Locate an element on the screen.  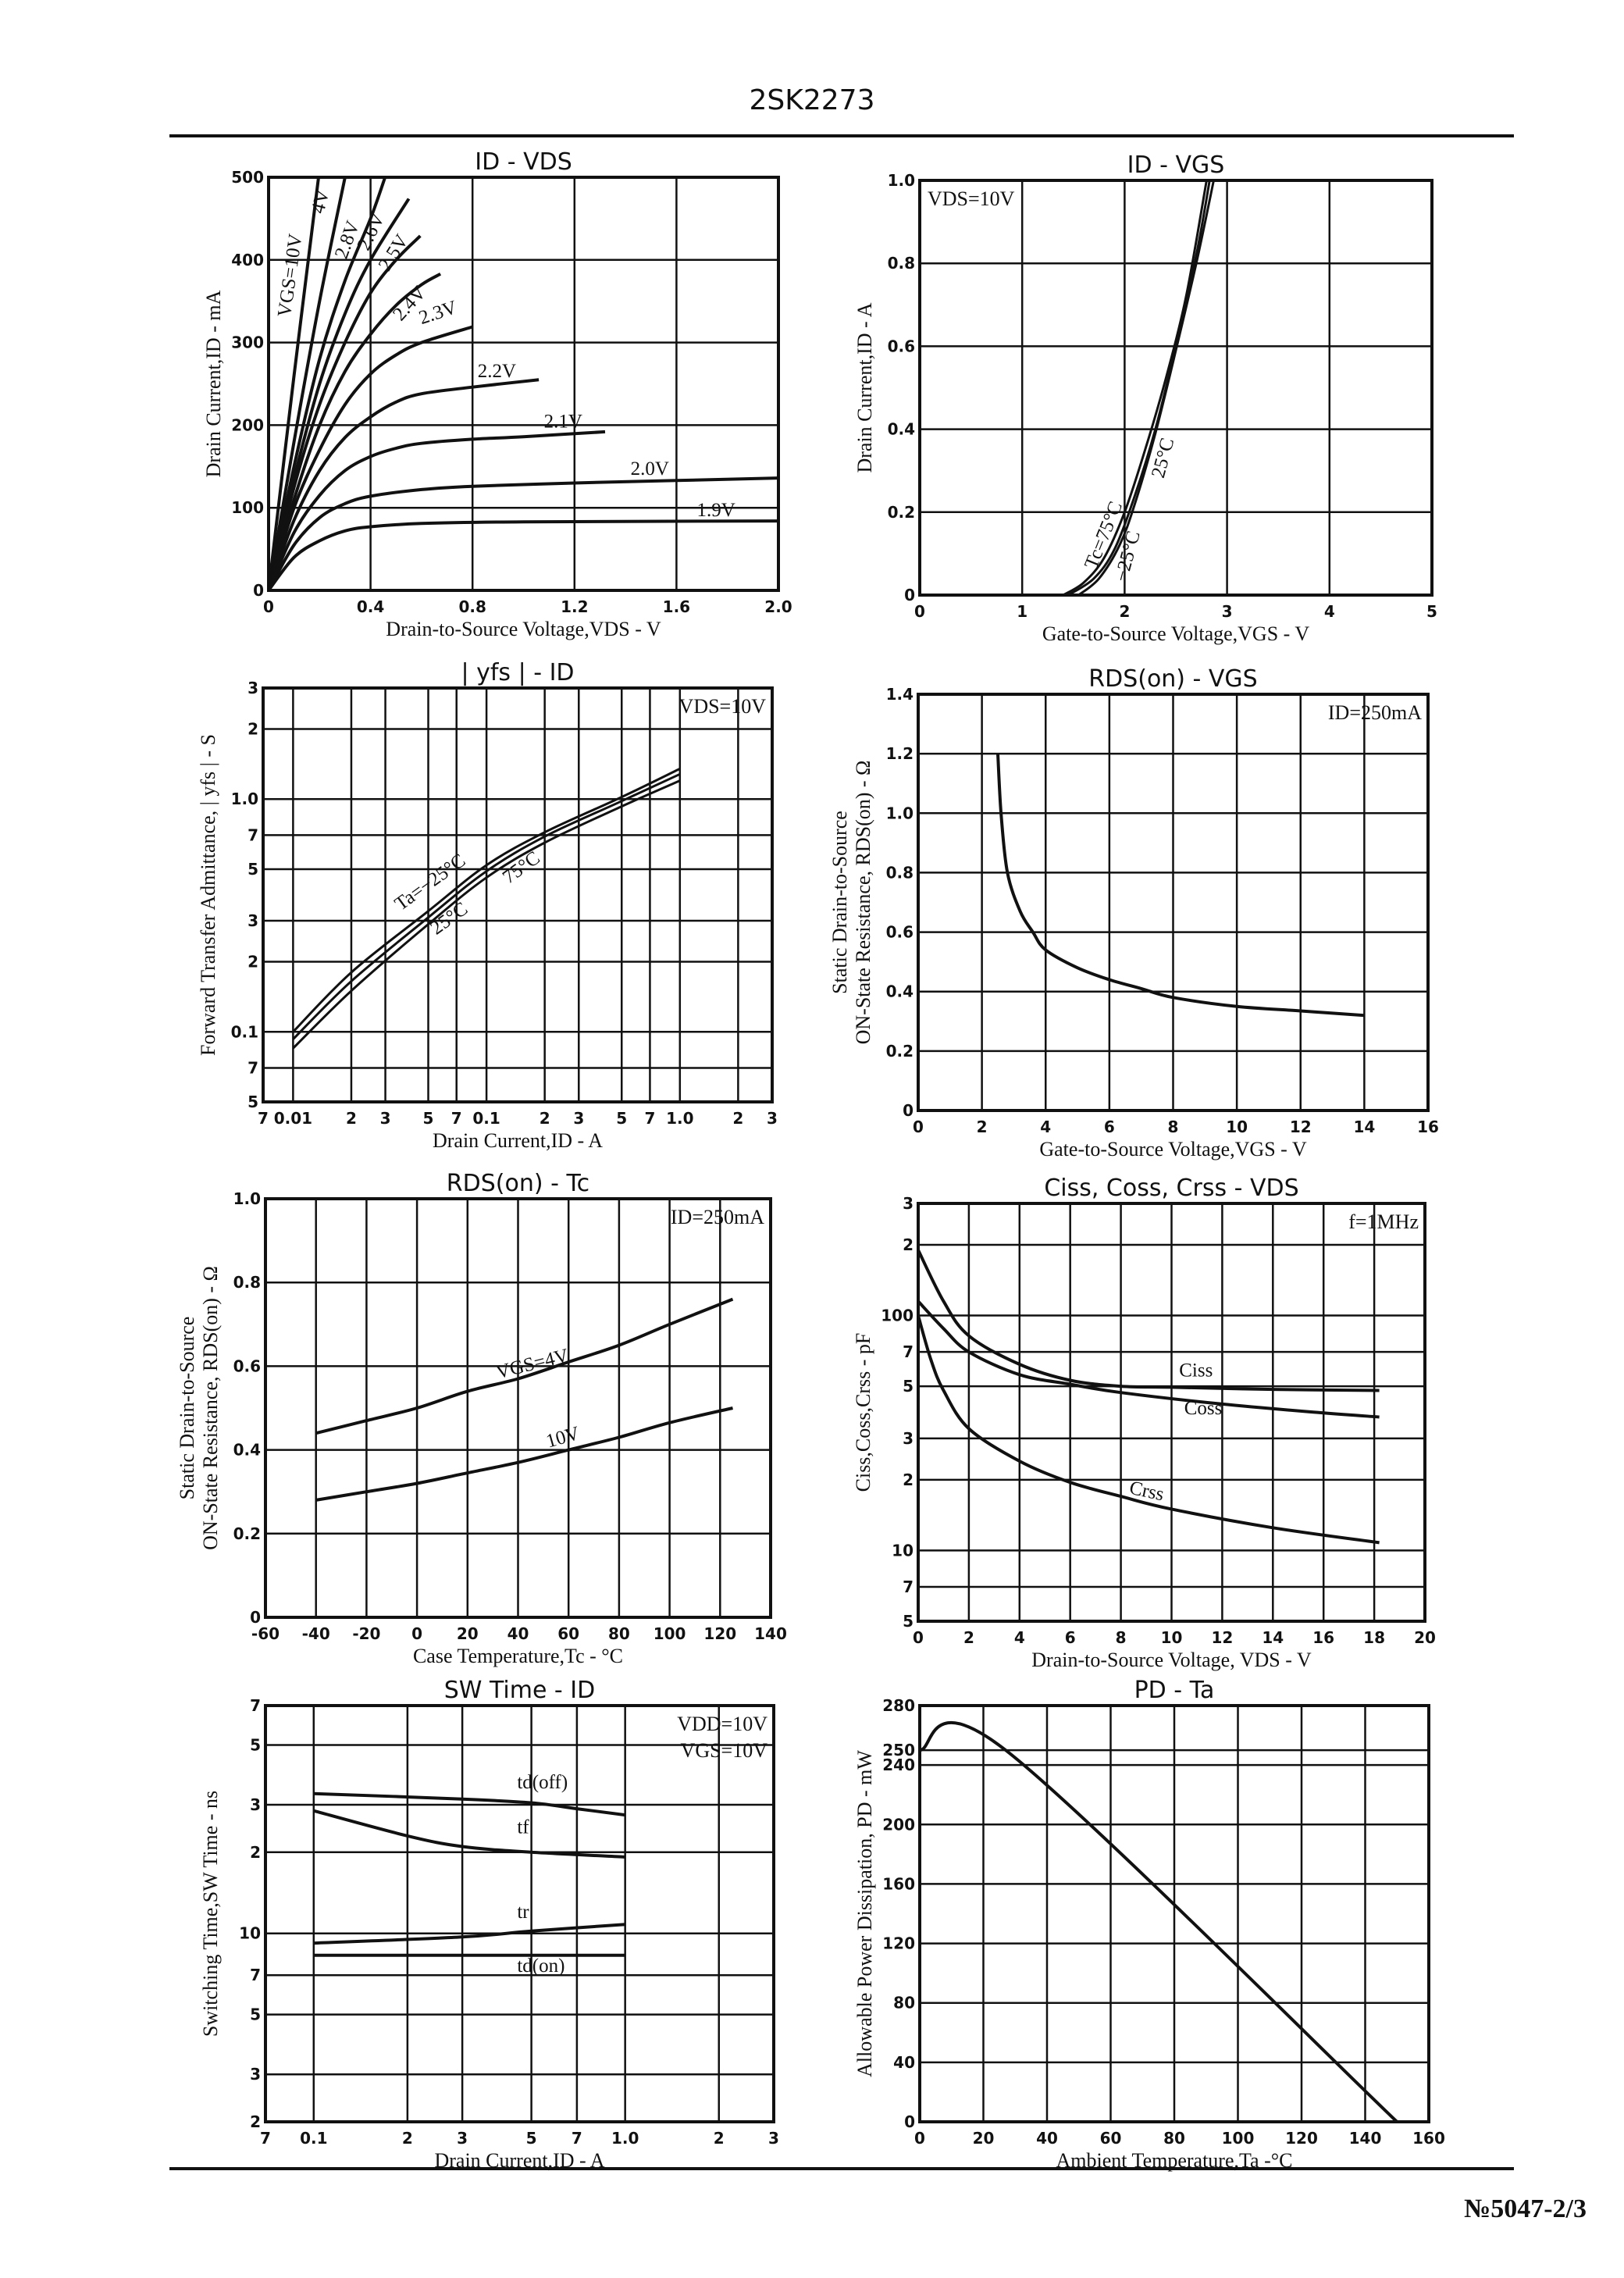
x-tick-label: 0.4 is located at coordinates (370, 606).